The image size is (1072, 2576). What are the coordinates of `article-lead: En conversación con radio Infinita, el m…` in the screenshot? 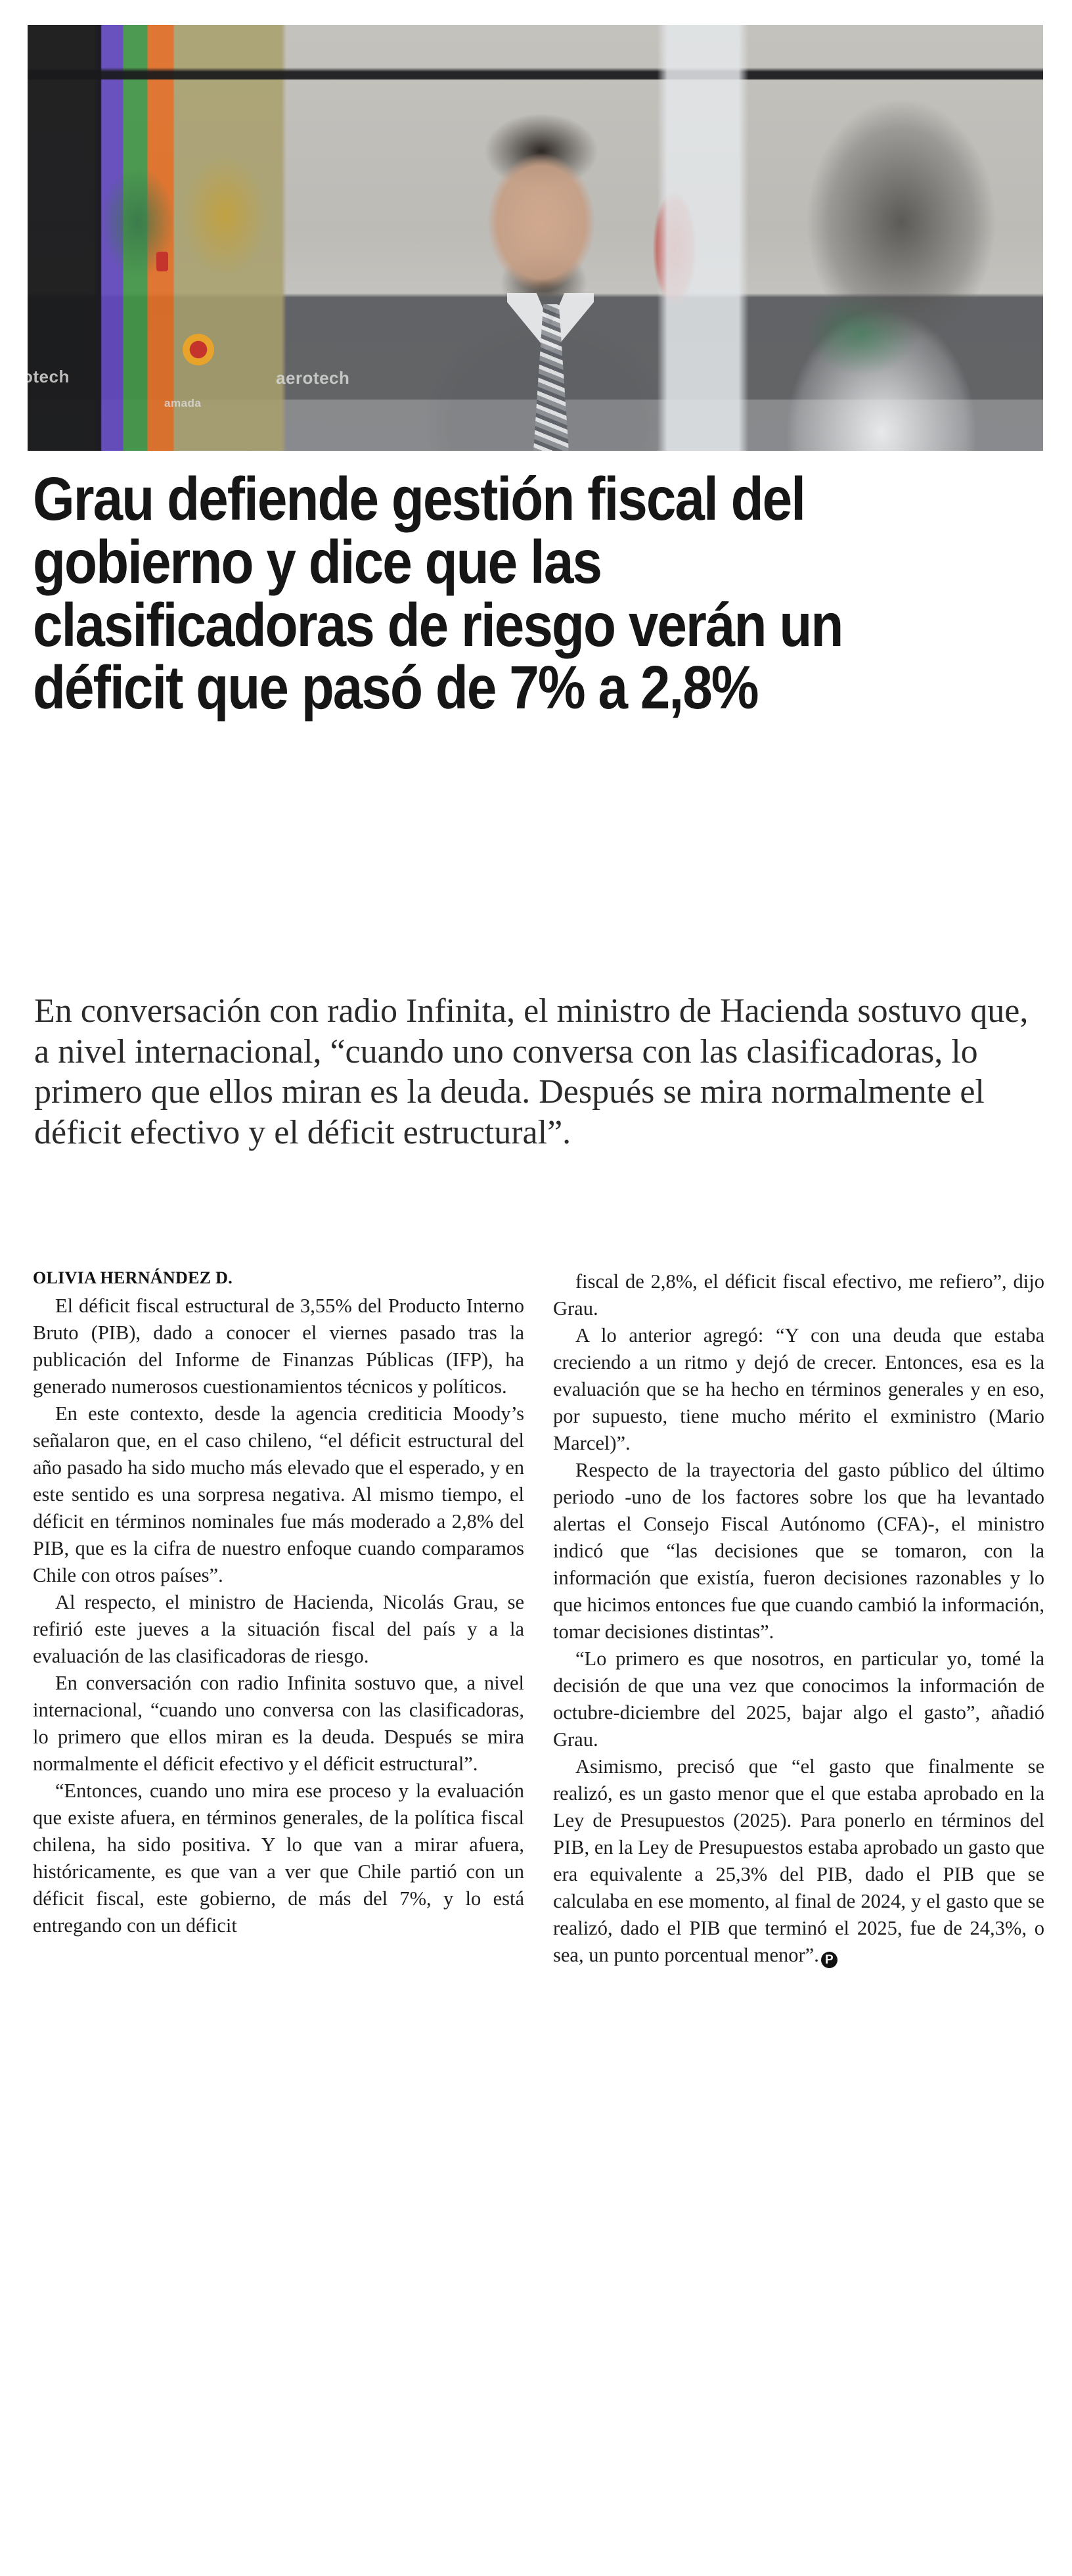 It's located at (531, 1071).